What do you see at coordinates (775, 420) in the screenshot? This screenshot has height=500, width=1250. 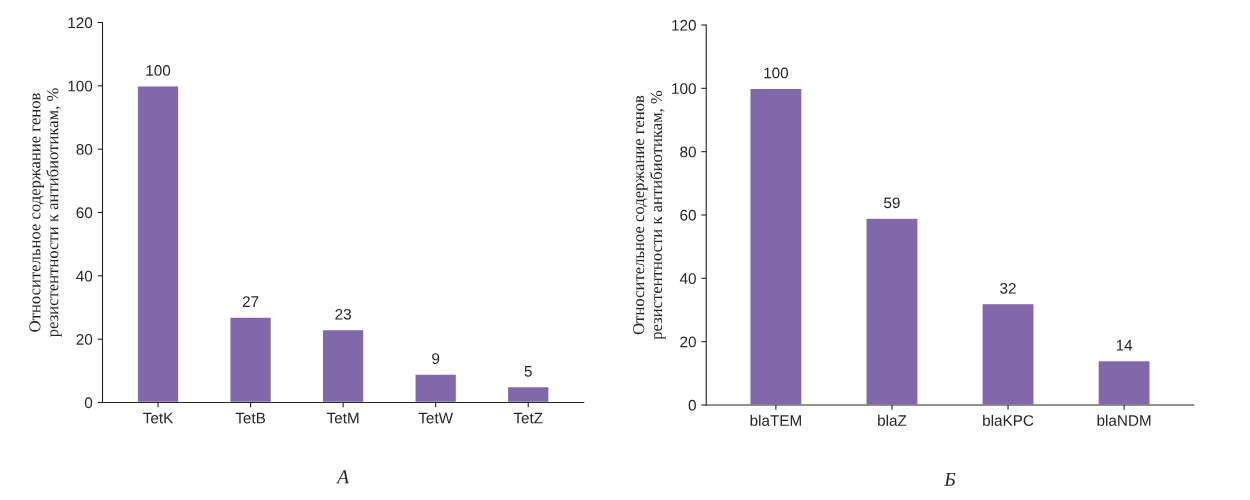 I see `x-tick-label: blaTEM` at bounding box center [775, 420].